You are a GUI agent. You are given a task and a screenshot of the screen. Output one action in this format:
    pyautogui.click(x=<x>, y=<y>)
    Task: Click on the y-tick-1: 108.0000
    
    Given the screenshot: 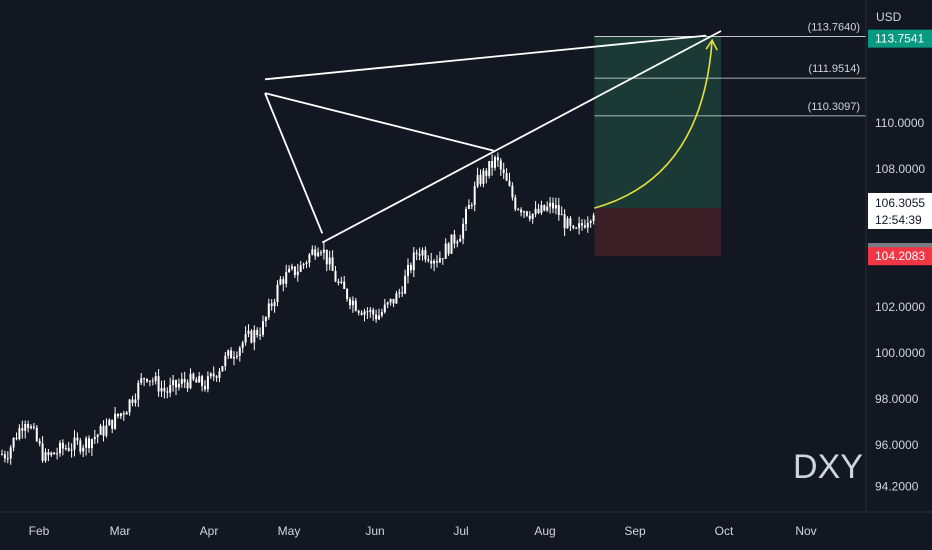 What is the action you would take?
    pyautogui.click(x=900, y=169)
    